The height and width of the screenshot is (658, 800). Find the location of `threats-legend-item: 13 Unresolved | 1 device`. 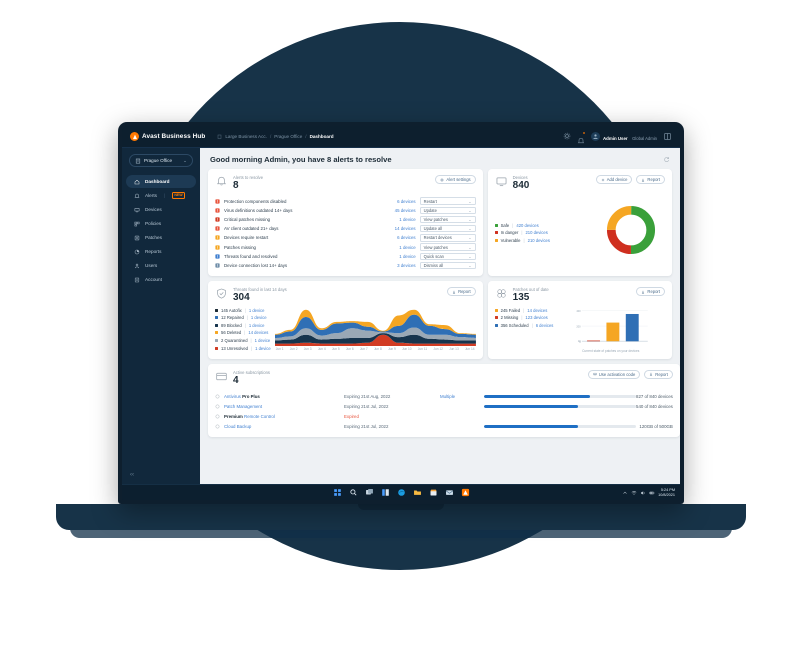

threats-legend-item: 13 Unresolved | 1 device is located at coordinates (243, 348).